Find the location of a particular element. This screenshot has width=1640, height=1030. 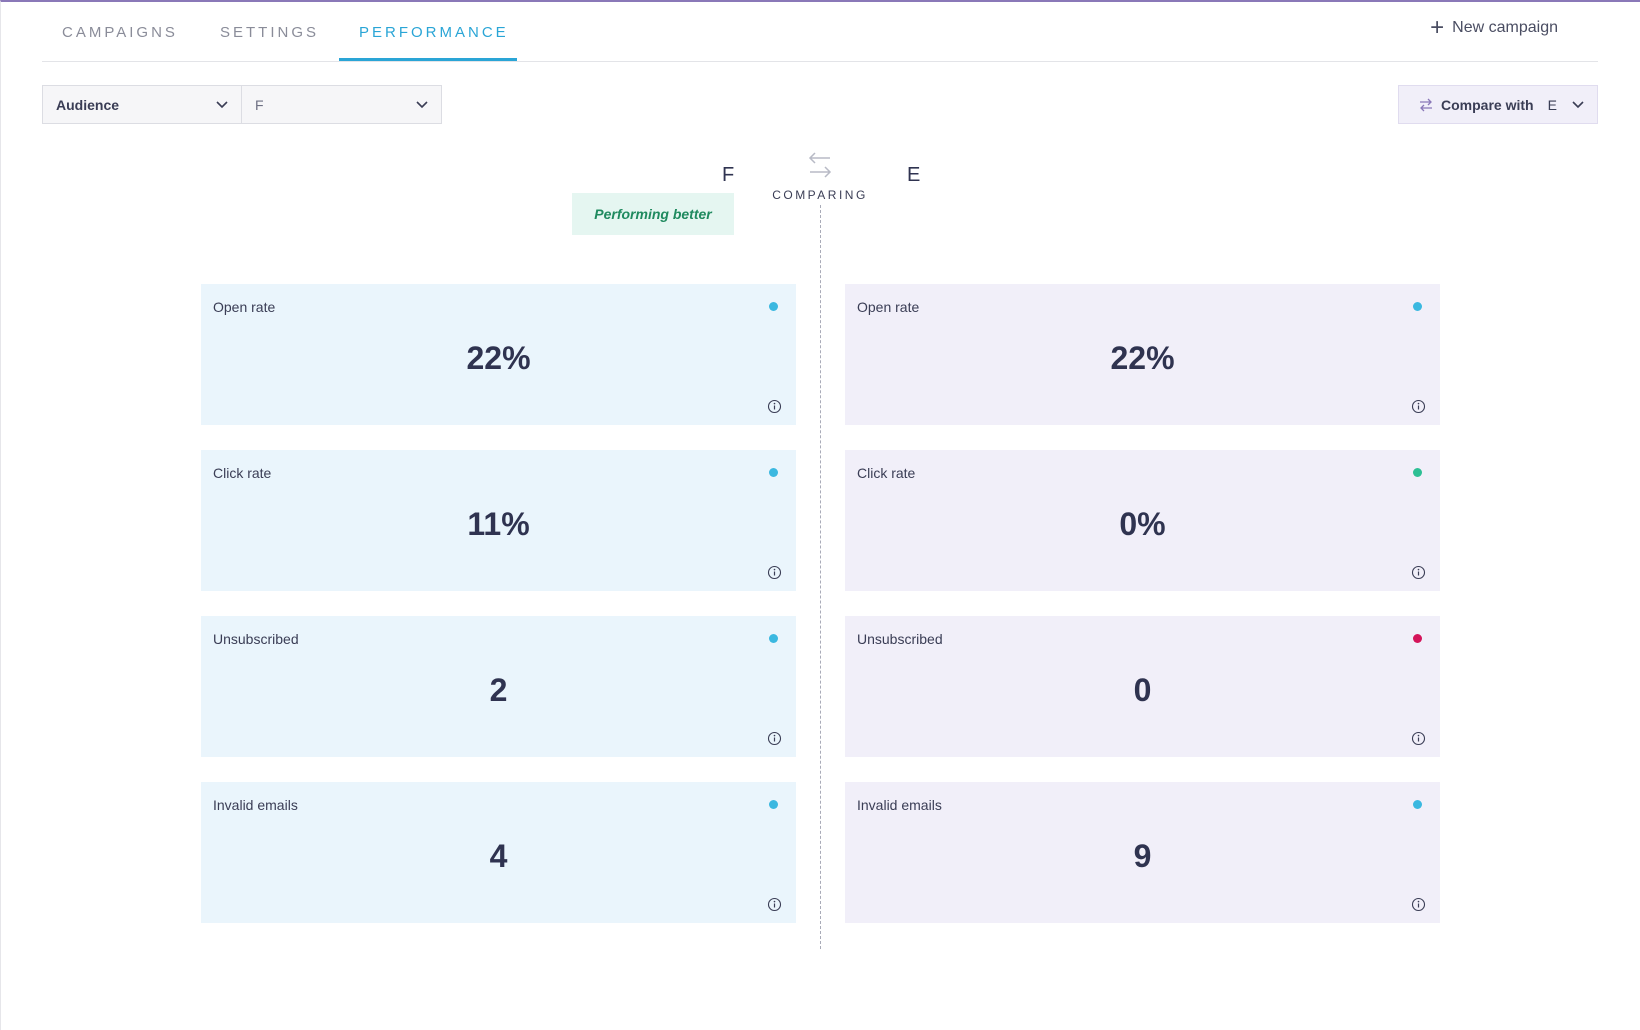

metric-card-right-invalid-emails: Invalid emails 9 is located at coordinates (1142, 852).